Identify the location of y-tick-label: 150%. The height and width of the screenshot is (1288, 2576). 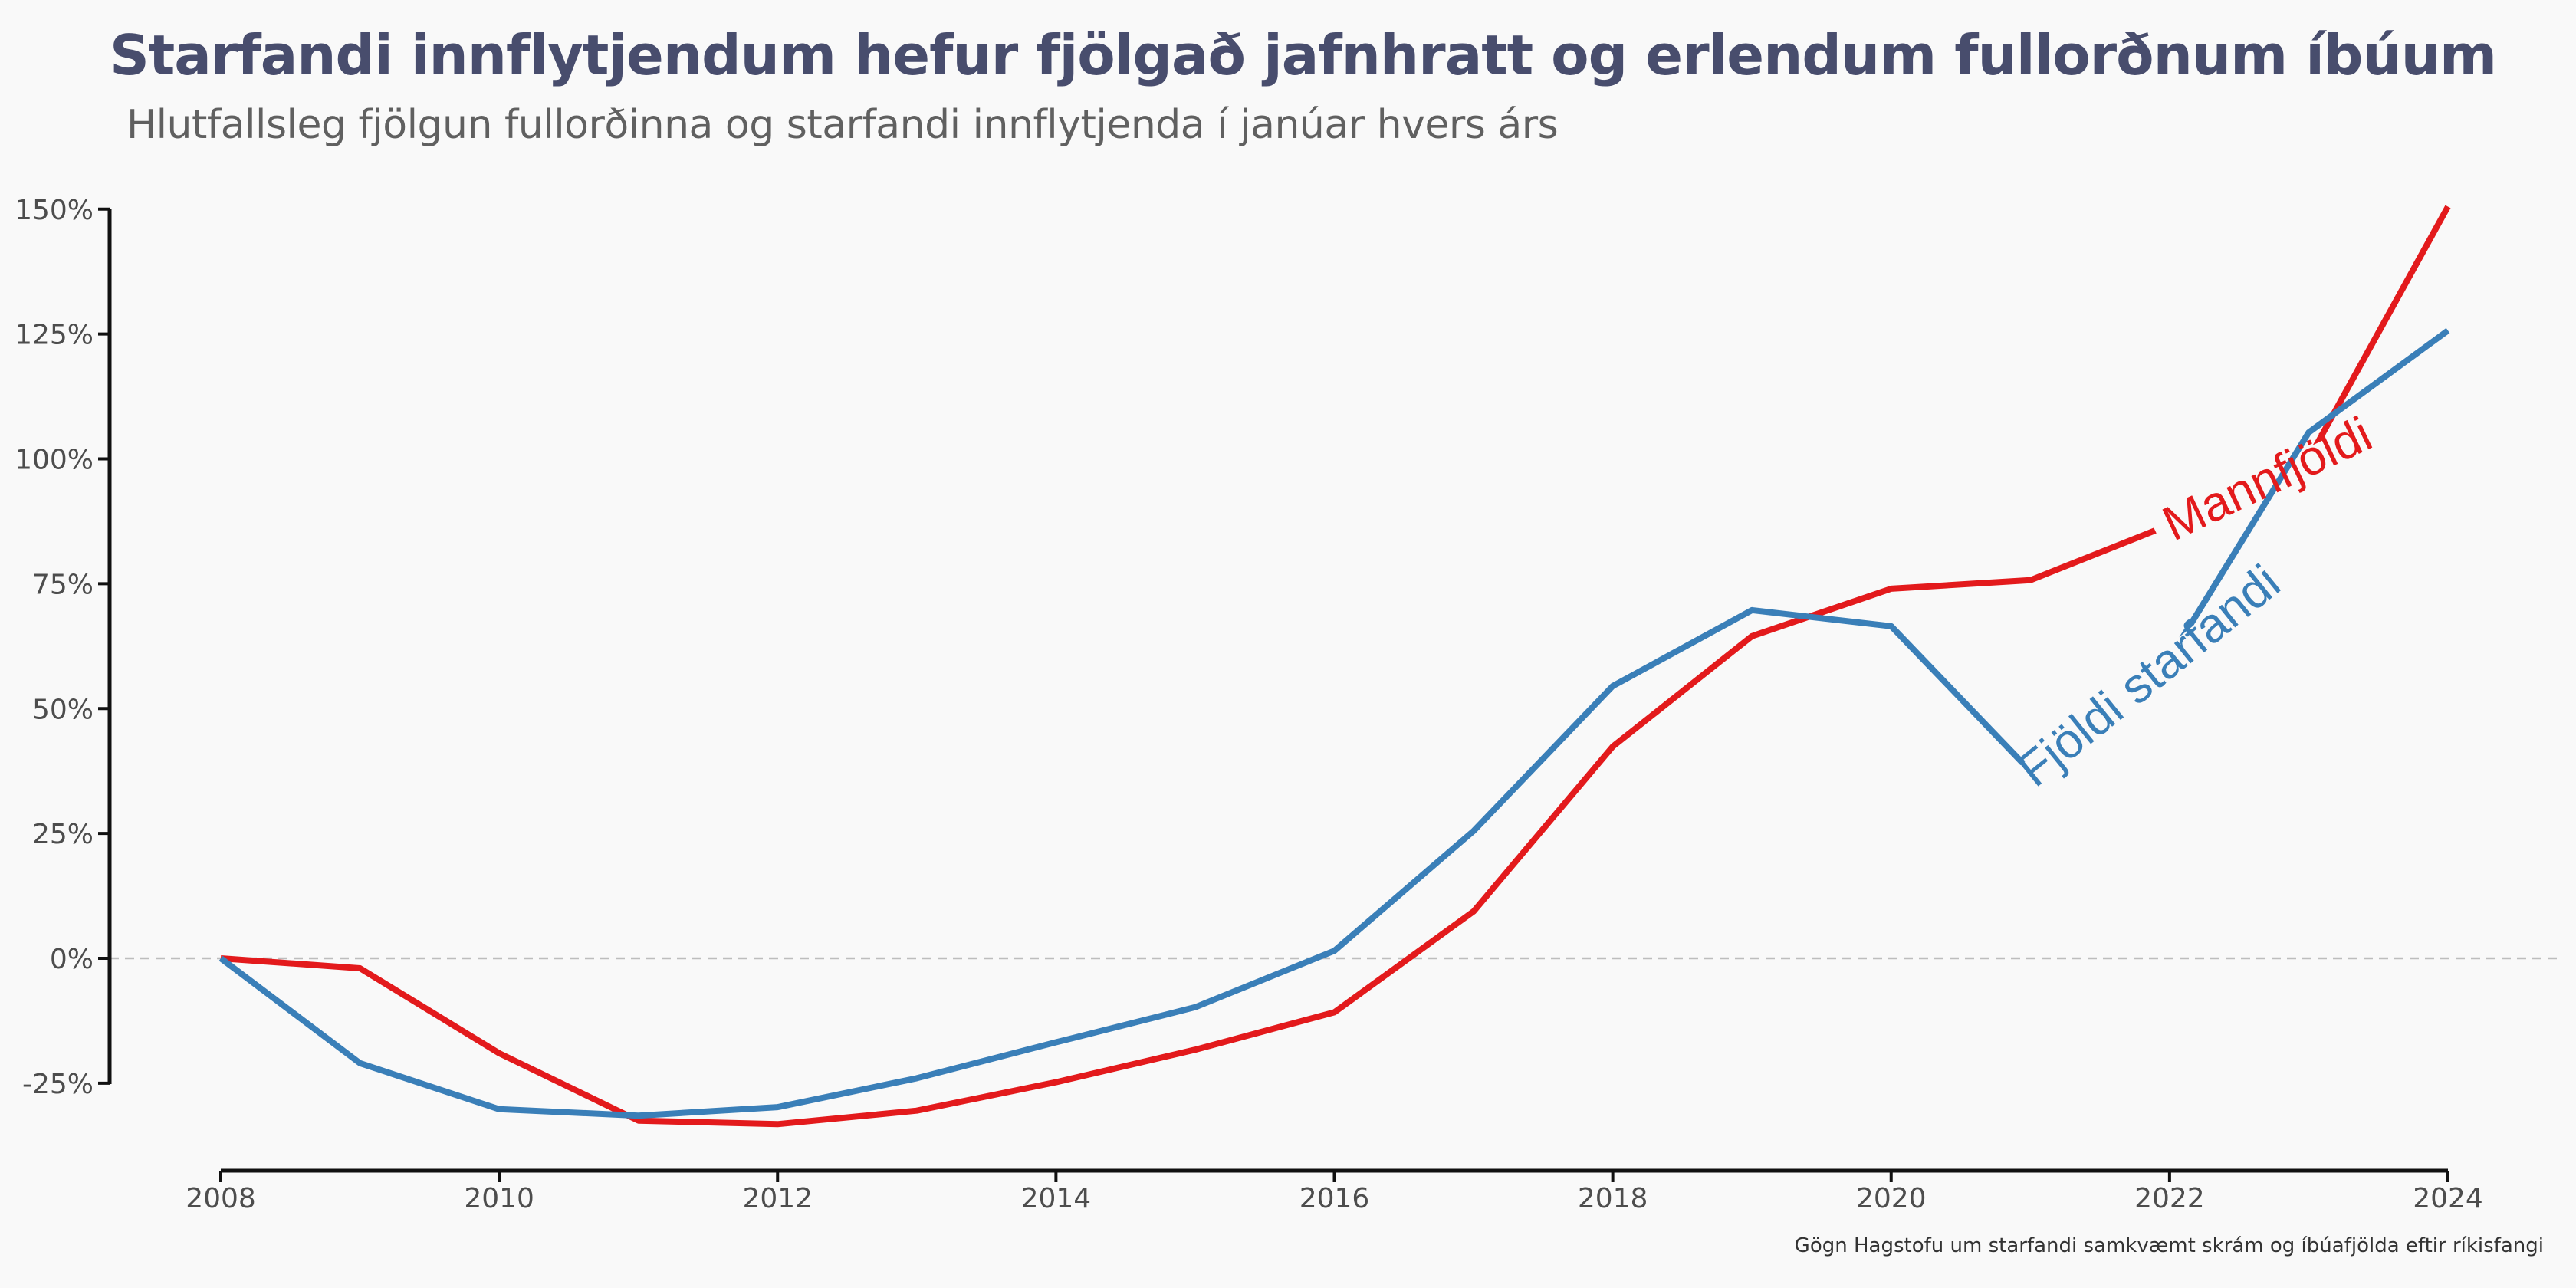
(54, 211).